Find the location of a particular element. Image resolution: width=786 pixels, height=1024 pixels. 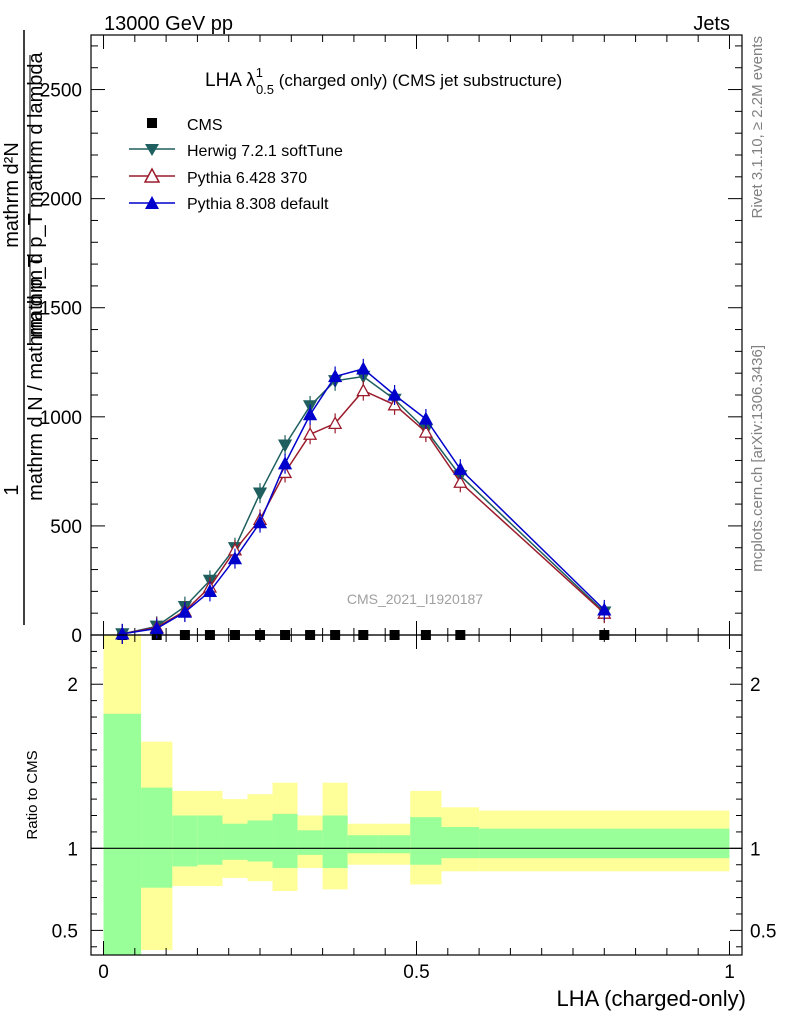

y-tick-label: 2500 is located at coordinates (61, 91).